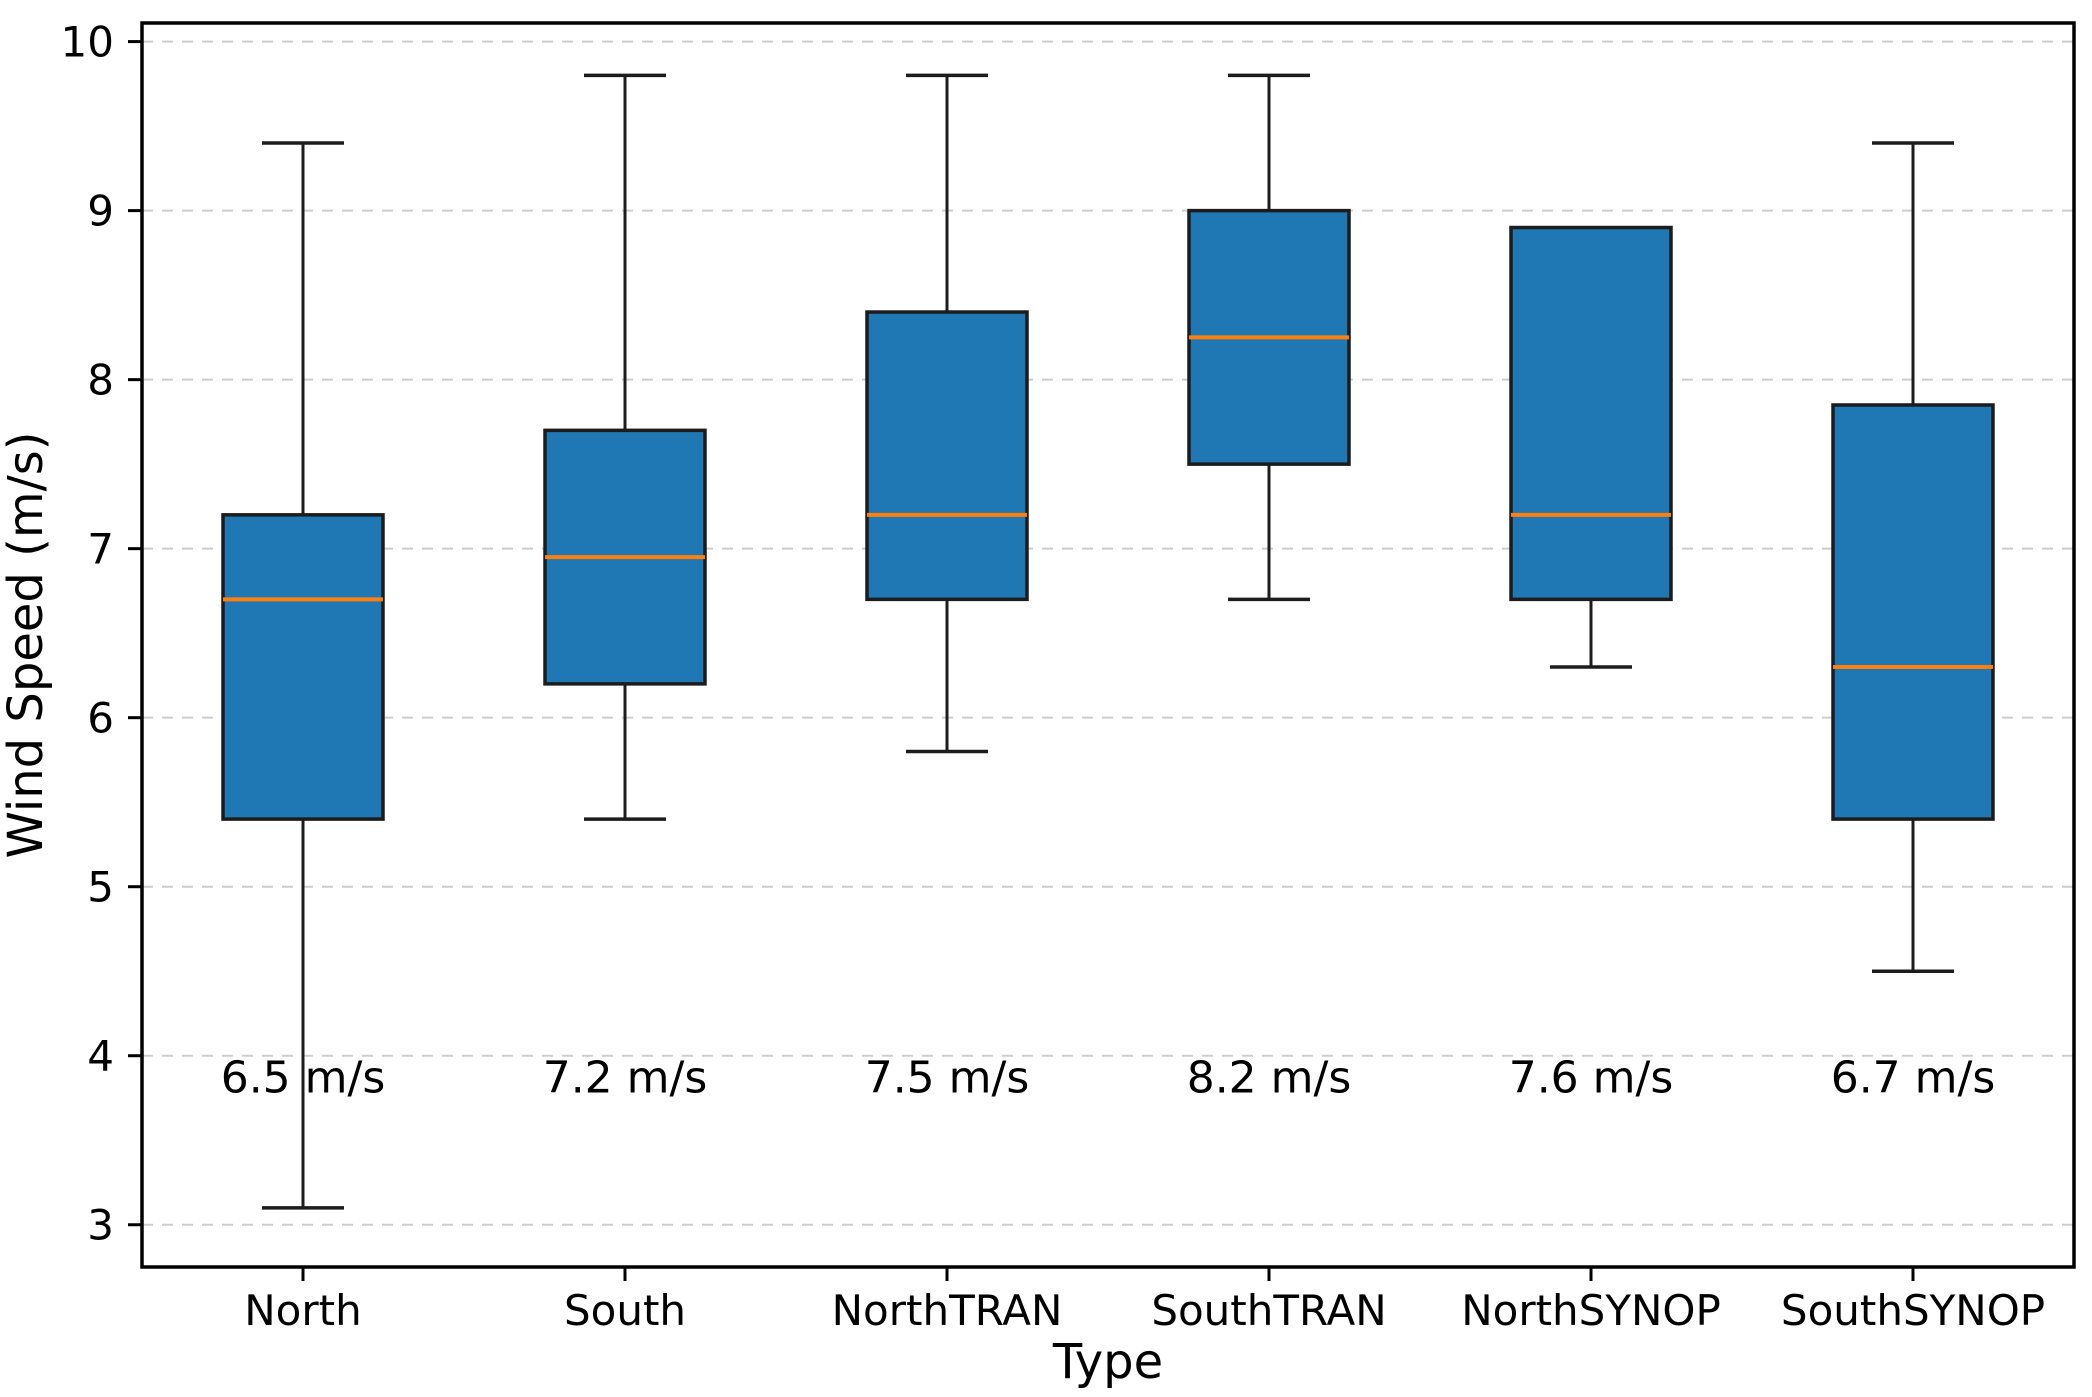  Describe the element at coordinates (100, 1225) in the screenshot. I see `y-tick-label-3: 3` at that location.